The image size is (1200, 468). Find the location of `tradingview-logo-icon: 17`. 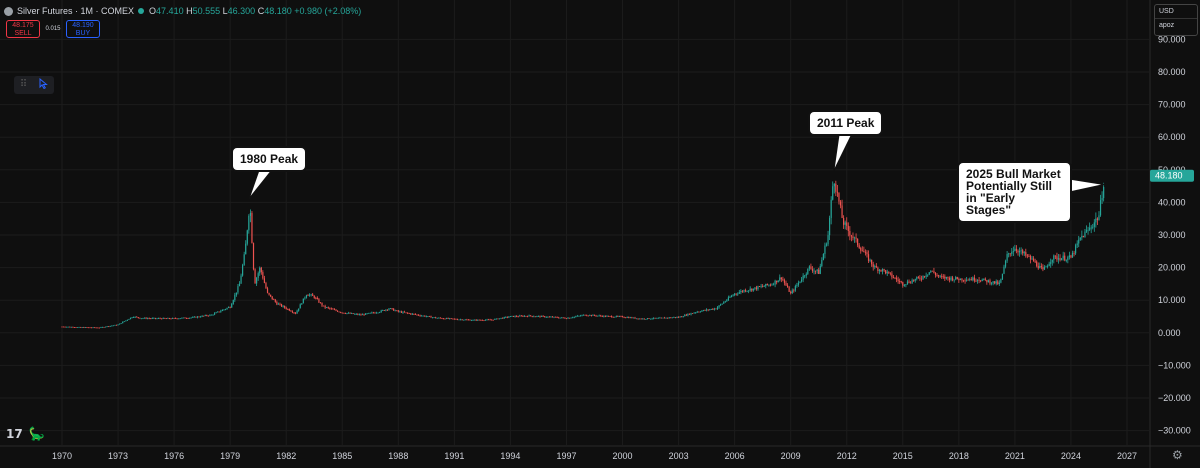

tradingview-logo-icon: 17 is located at coordinates (14, 434).